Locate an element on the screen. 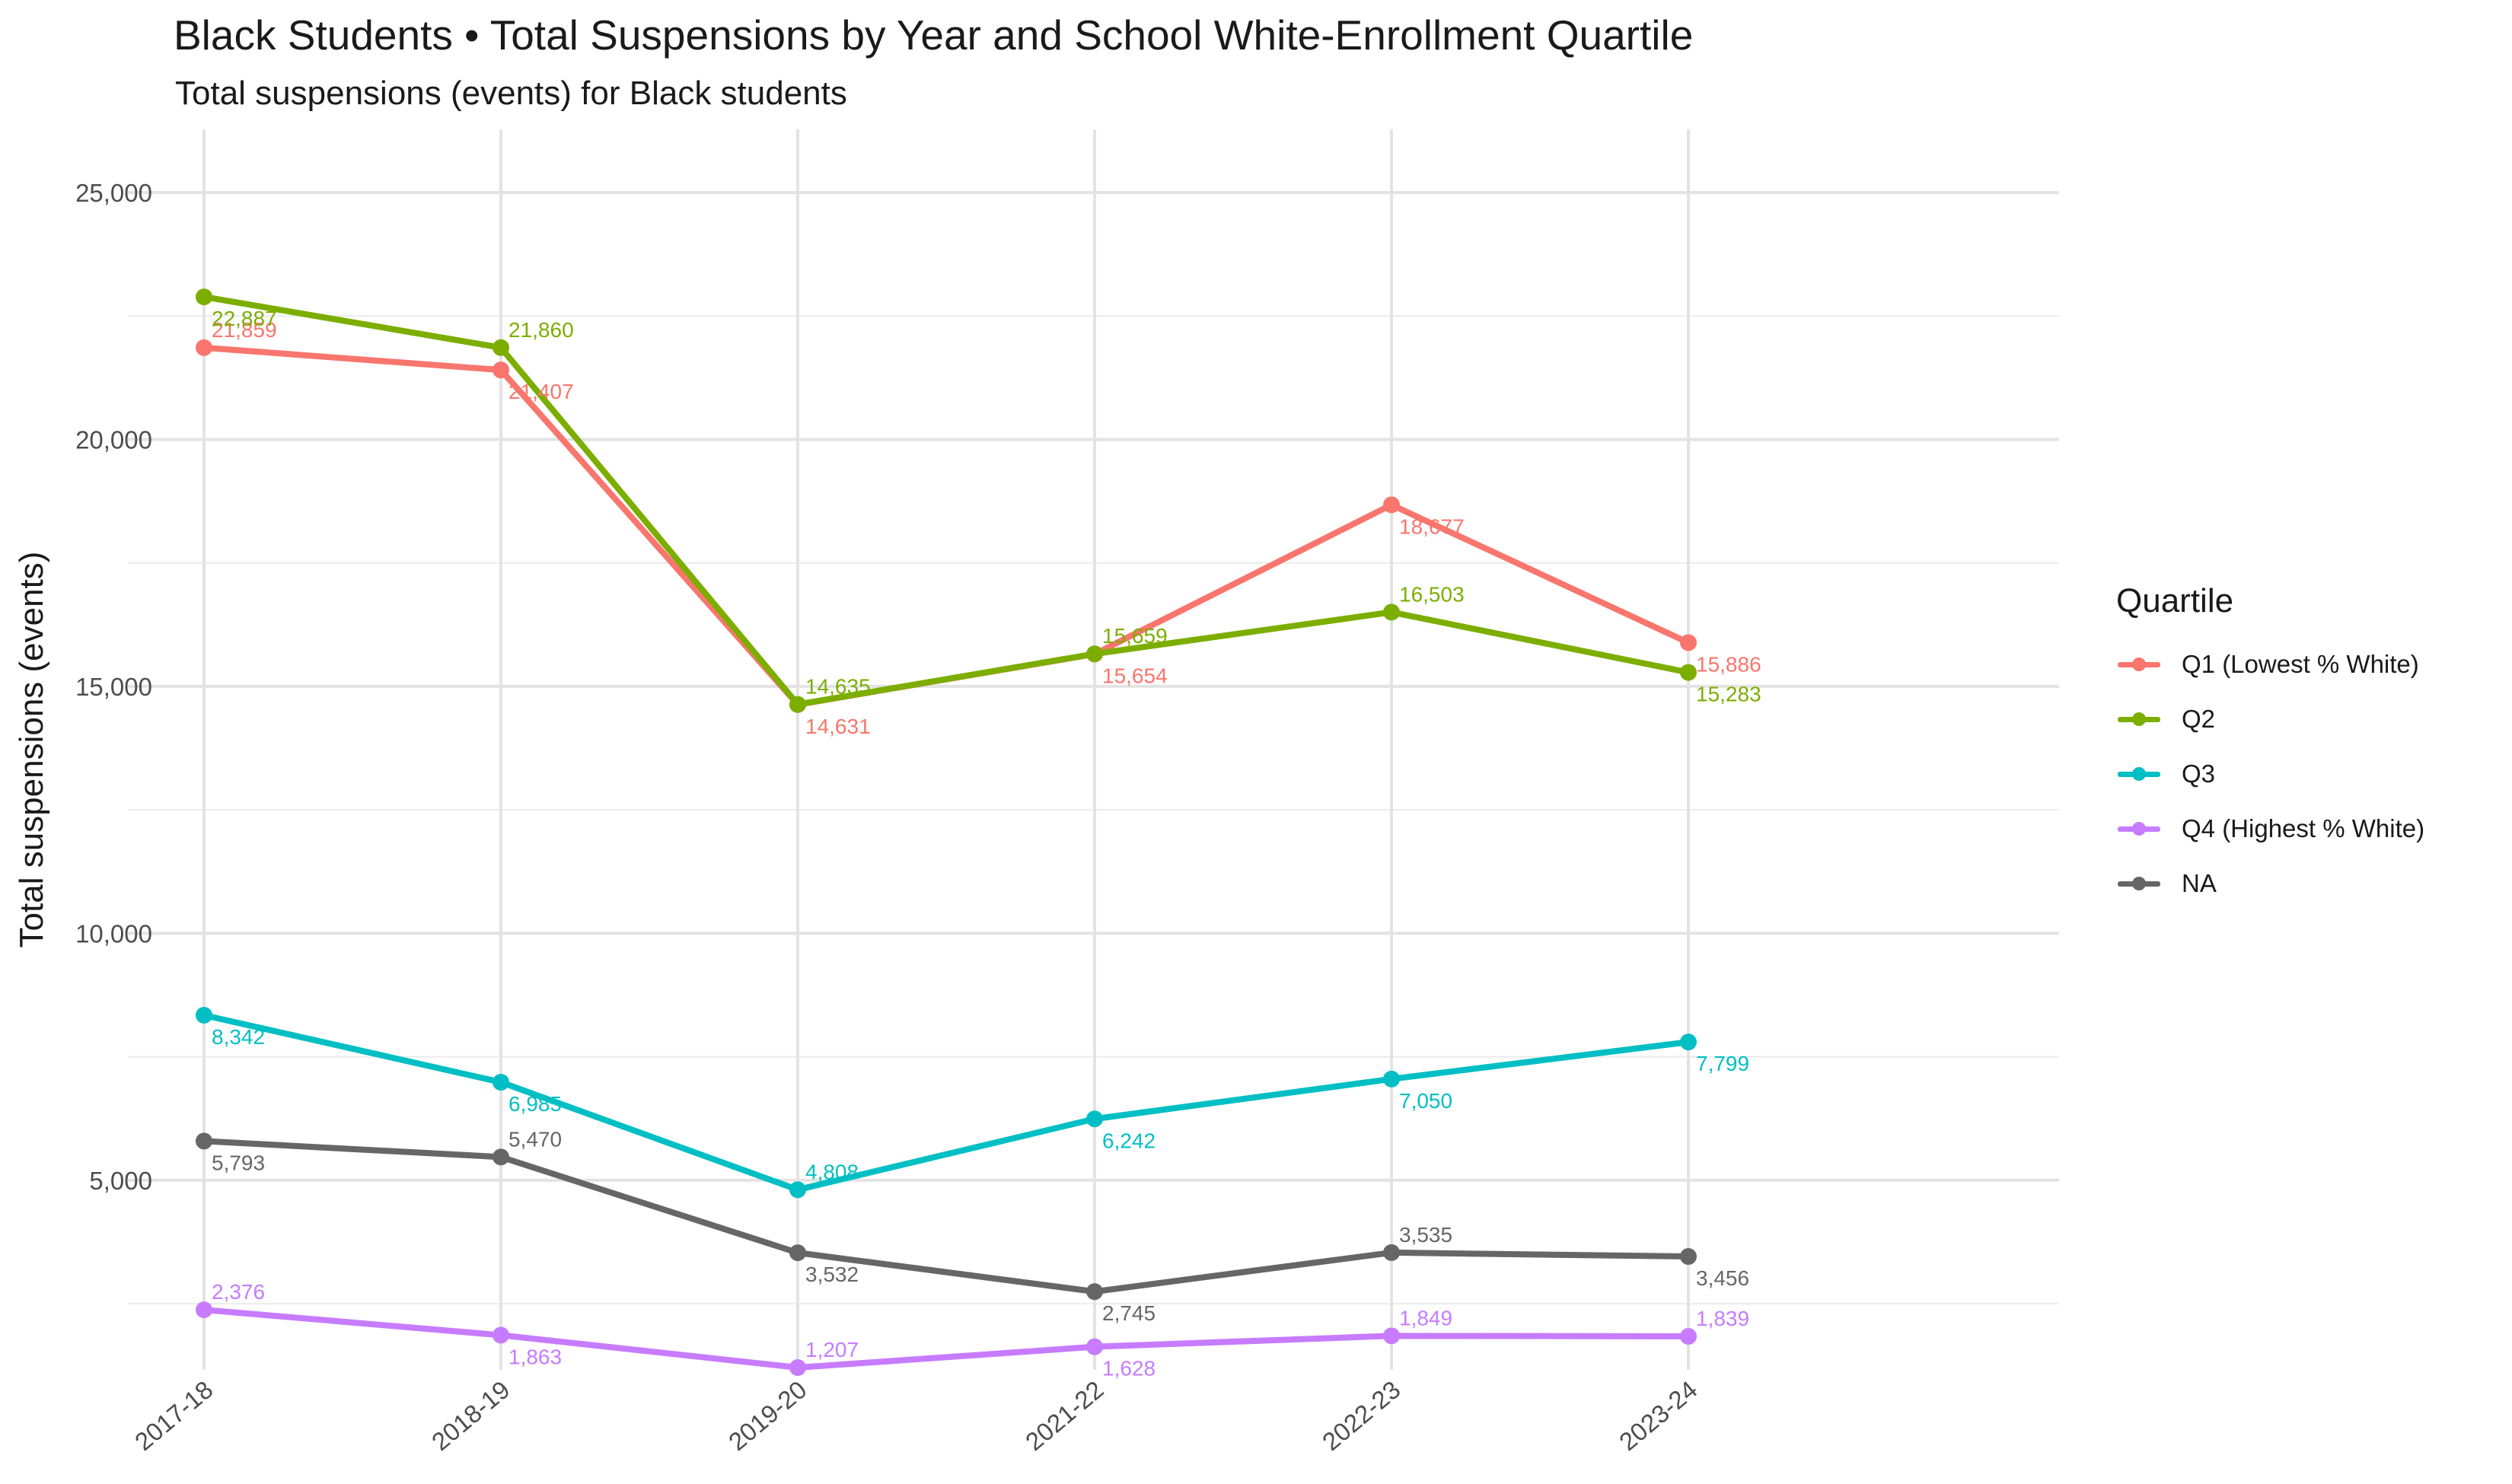  data-label: 1,839 is located at coordinates (1722, 1318).